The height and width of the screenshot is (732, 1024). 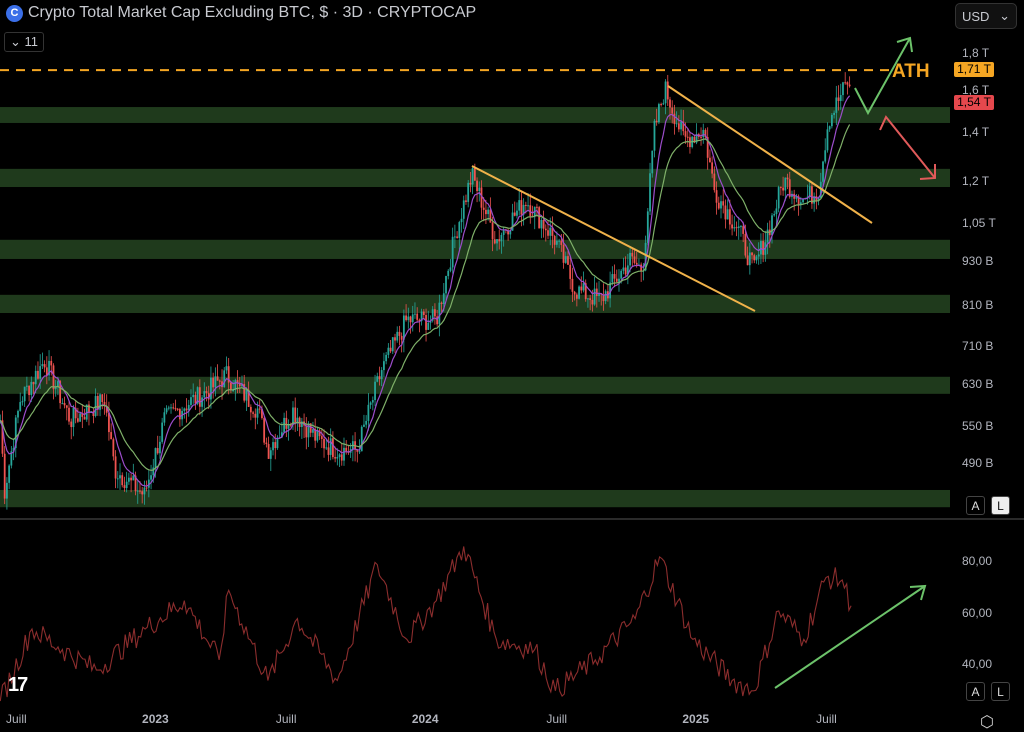 I want to click on price-axis-label: 550 B, so click(x=978, y=426).